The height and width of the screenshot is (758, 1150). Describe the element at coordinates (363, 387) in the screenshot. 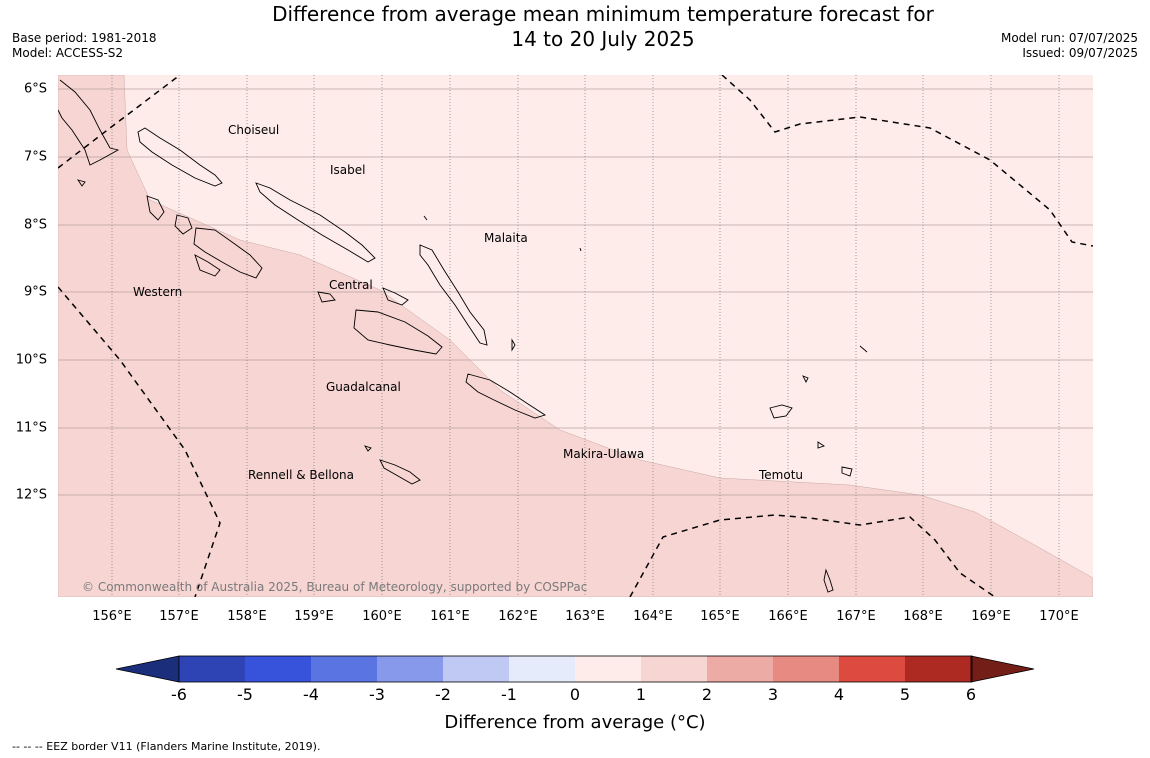

I see `province-label-guadalcanal: Guadalcanal` at that location.